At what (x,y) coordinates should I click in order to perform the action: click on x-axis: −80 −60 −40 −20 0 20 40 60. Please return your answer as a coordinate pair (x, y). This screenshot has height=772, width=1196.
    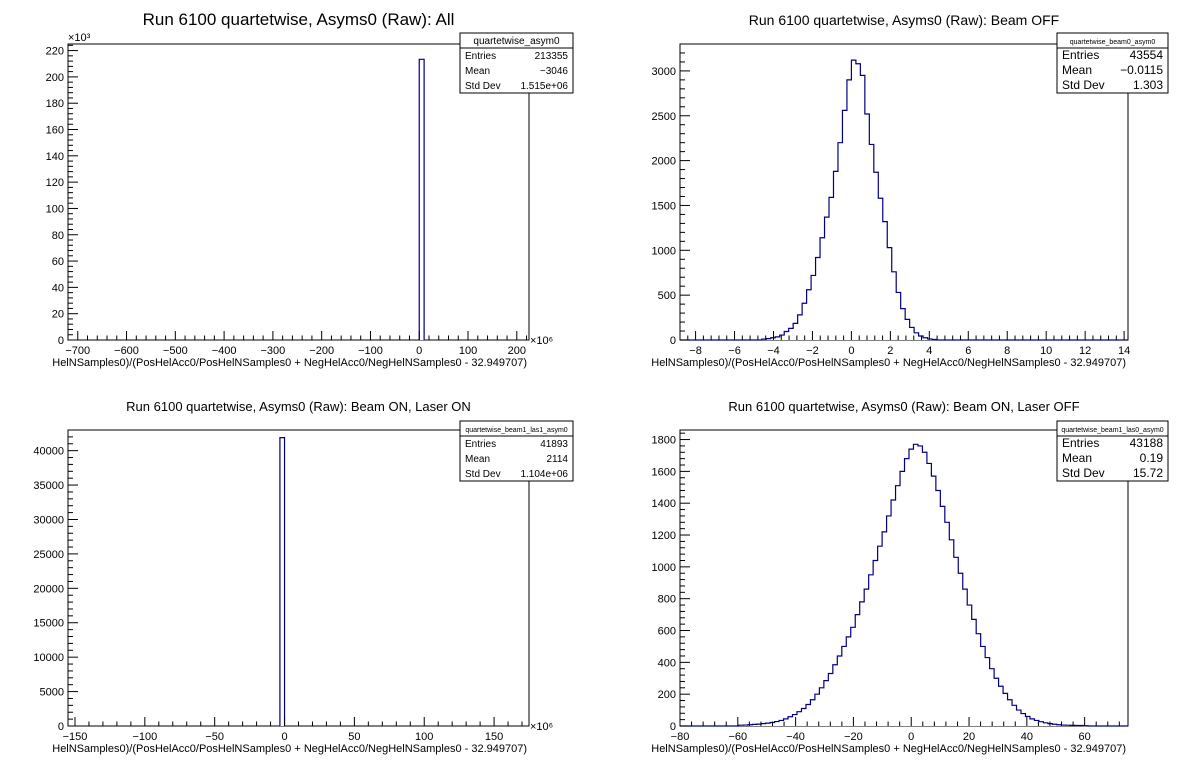
    Looking at the image, I should click on (895, 730).